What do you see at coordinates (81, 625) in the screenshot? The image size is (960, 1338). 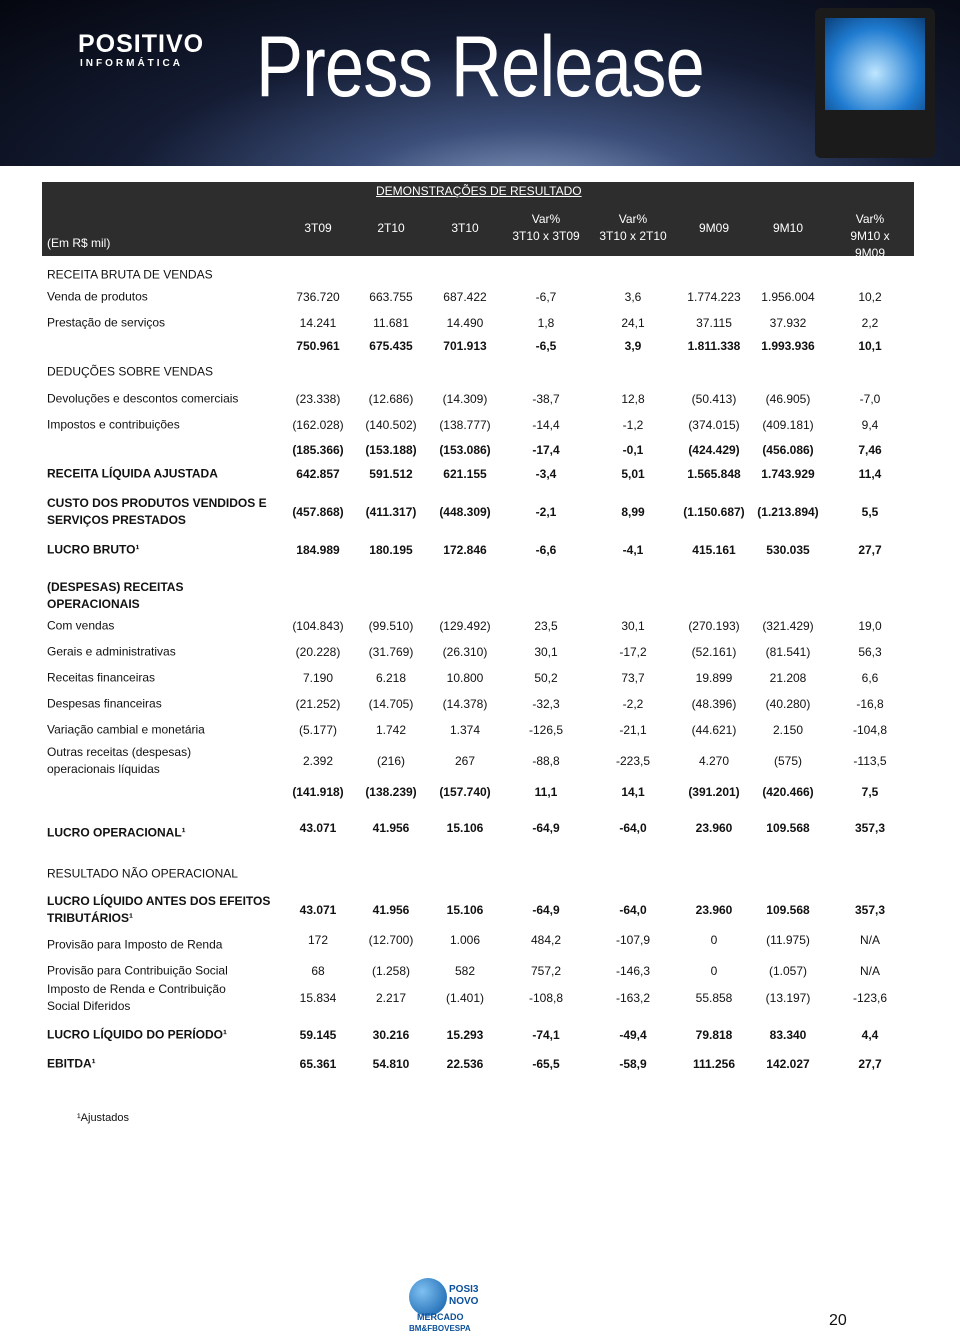 I see `row-label: Com vendas` at bounding box center [81, 625].